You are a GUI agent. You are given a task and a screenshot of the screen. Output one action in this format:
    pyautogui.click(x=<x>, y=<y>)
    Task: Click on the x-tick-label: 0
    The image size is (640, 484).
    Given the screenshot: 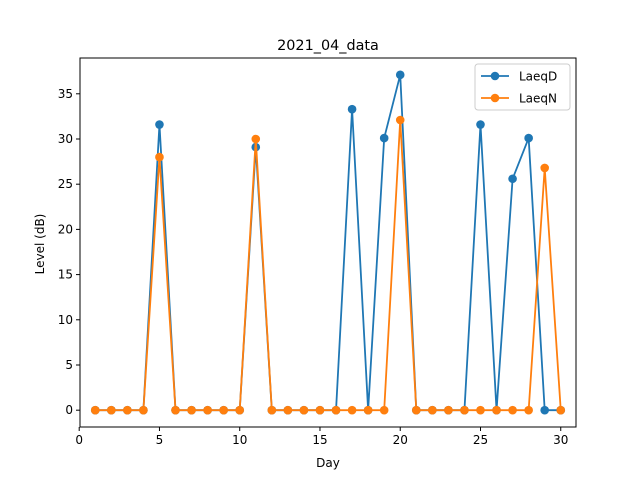 What is the action you would take?
    pyautogui.click(x=79, y=440)
    